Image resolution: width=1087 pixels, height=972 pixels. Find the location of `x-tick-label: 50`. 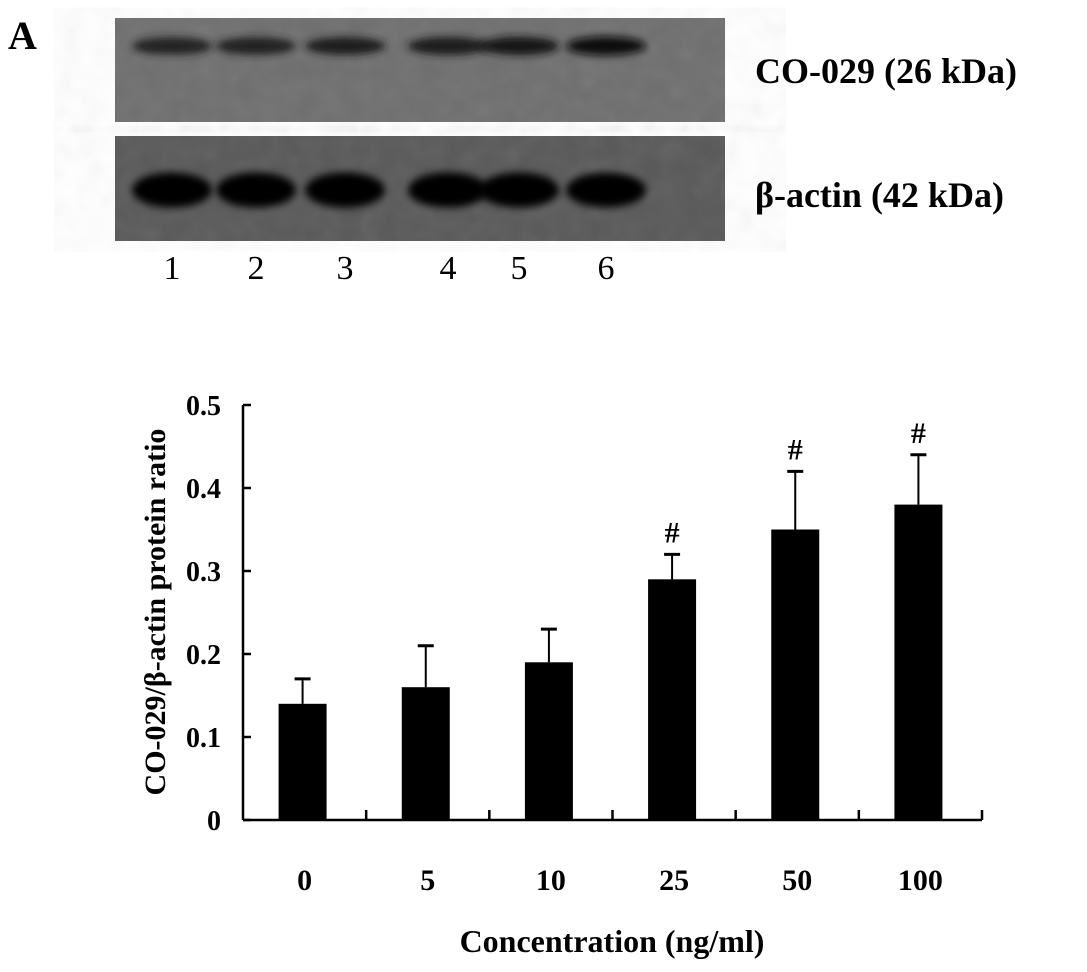

x-tick-label: 50 is located at coordinates (797, 880).